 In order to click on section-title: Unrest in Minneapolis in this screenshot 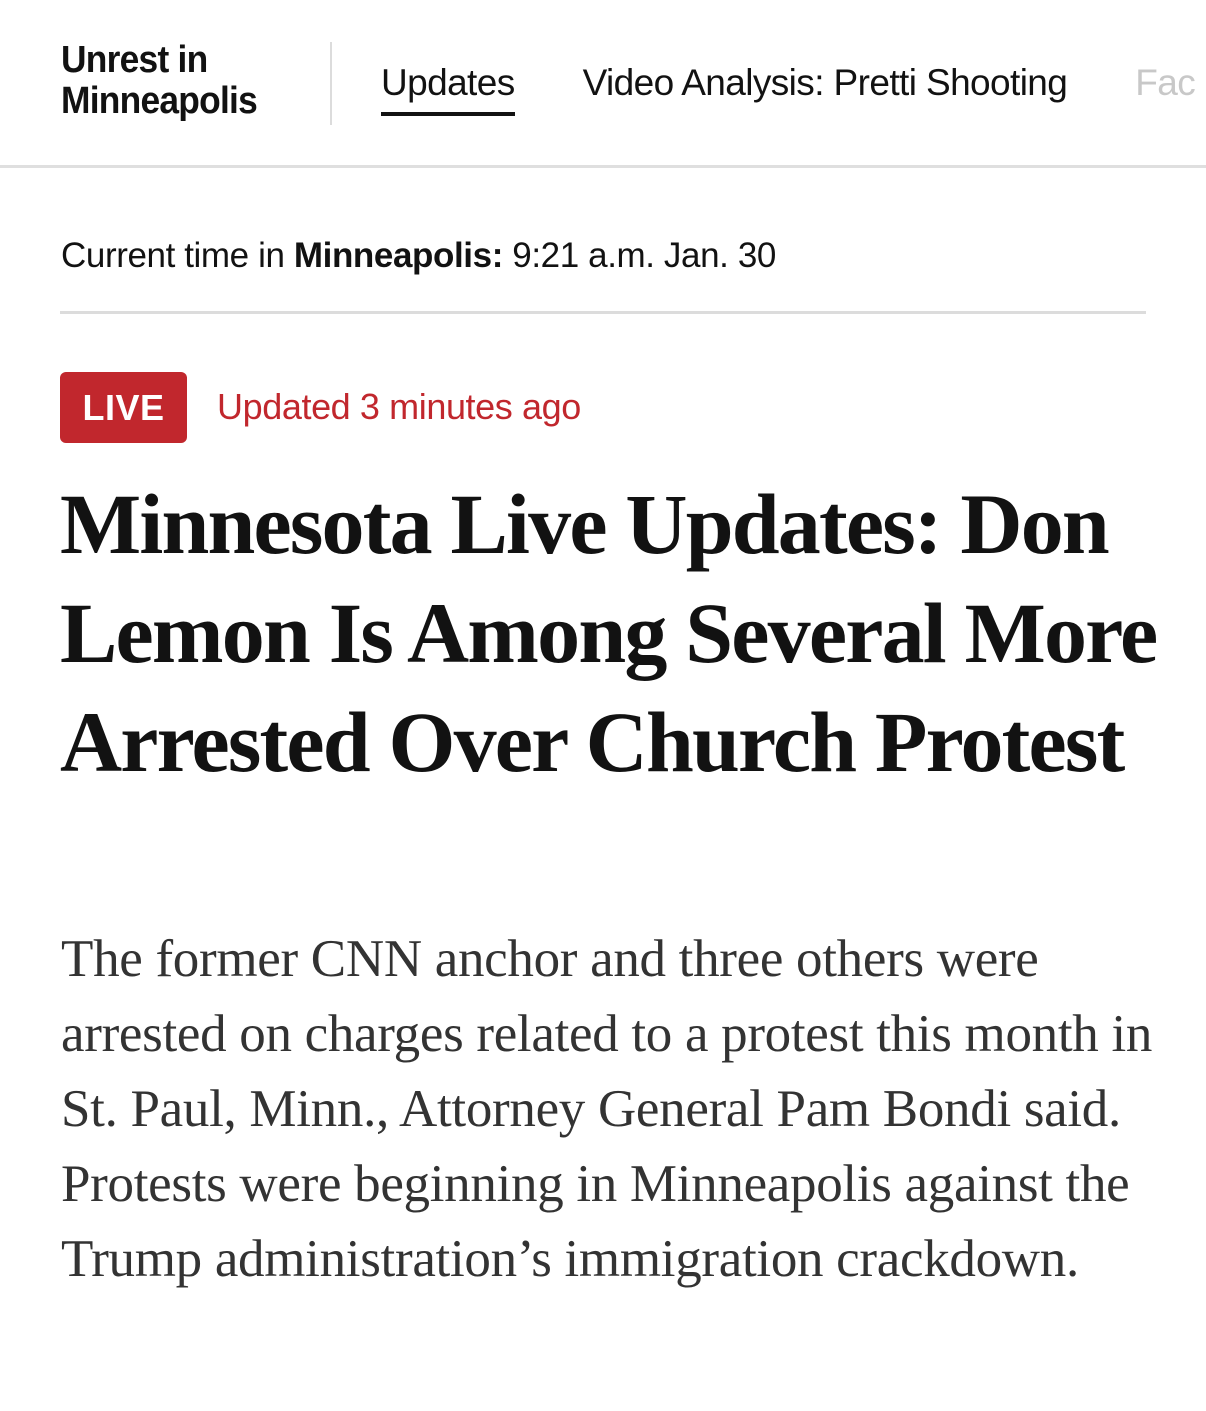, I will do `click(159, 80)`.